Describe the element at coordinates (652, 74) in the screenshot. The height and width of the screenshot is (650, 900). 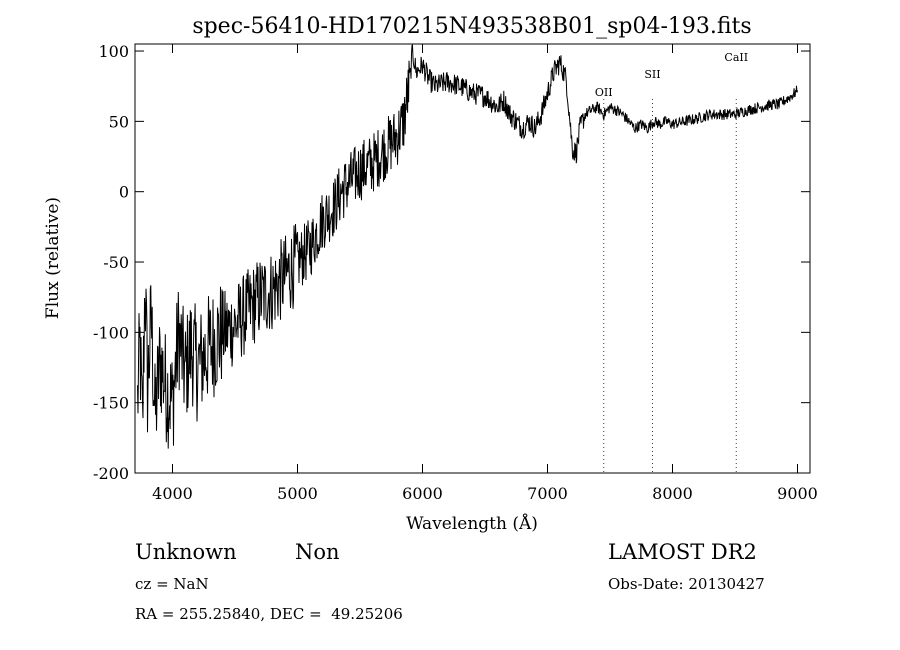
I see `line-label: SII` at that location.